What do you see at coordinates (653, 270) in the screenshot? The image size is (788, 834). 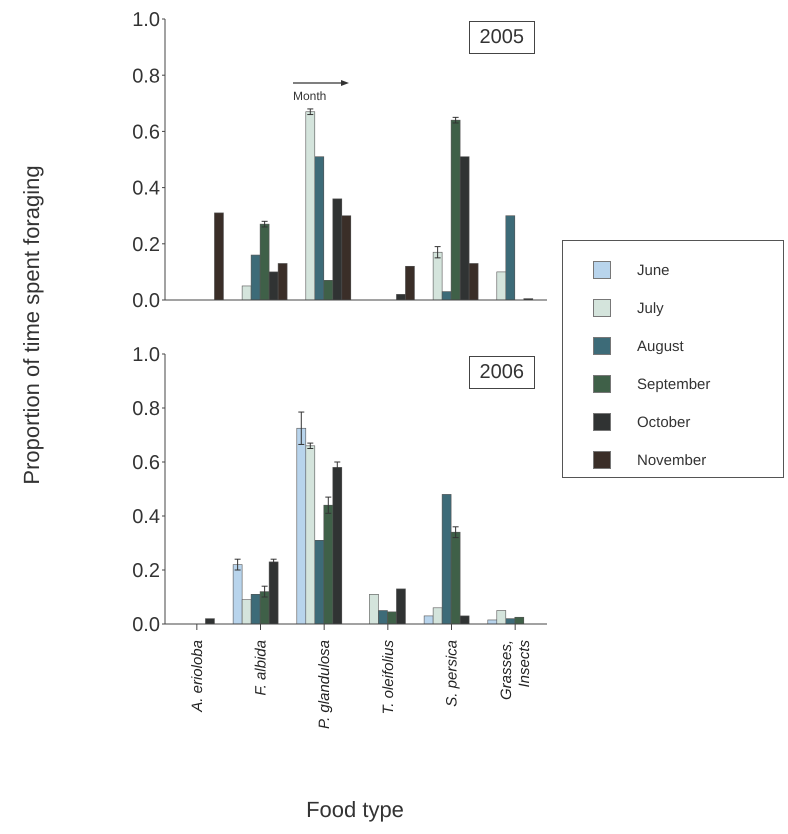 I see `legend-label: June` at bounding box center [653, 270].